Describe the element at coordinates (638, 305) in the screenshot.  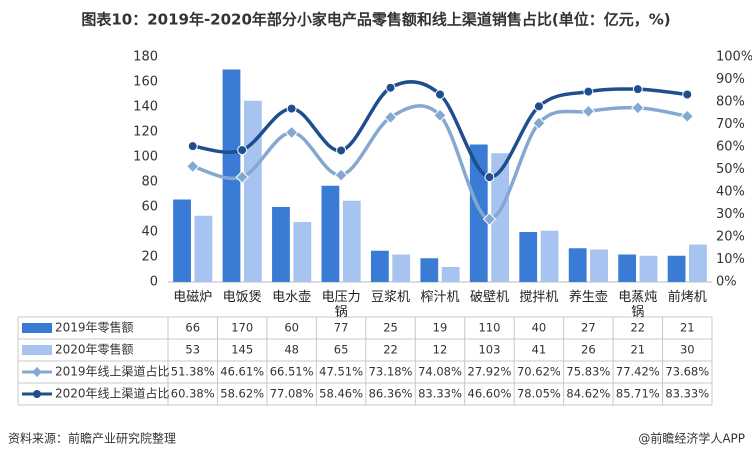
I see `x-tick-label: 电蒸炖锅` at that location.